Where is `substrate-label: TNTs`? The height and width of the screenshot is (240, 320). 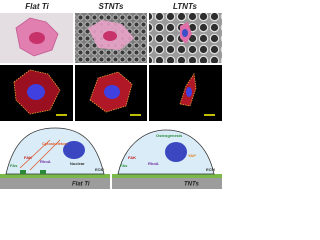 substrate-label: TNTs is located at coordinates (191, 185).